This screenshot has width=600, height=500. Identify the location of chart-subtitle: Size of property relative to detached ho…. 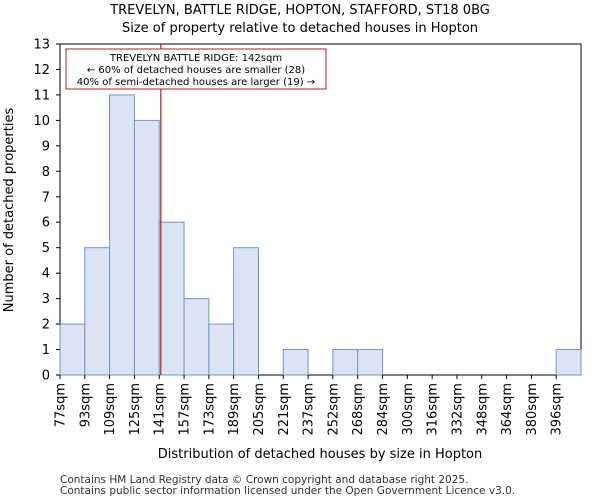
(300, 28).